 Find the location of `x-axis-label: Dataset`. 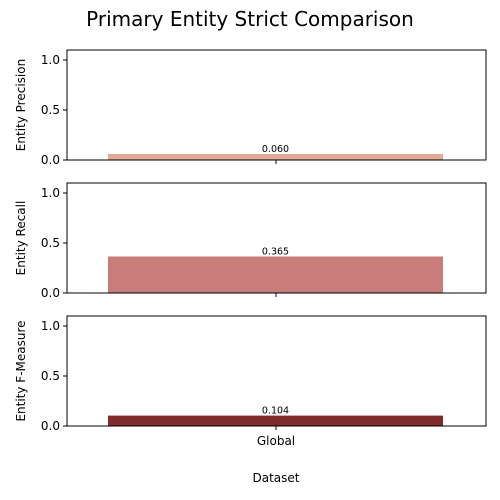

x-axis-label: Dataset is located at coordinates (276, 478).